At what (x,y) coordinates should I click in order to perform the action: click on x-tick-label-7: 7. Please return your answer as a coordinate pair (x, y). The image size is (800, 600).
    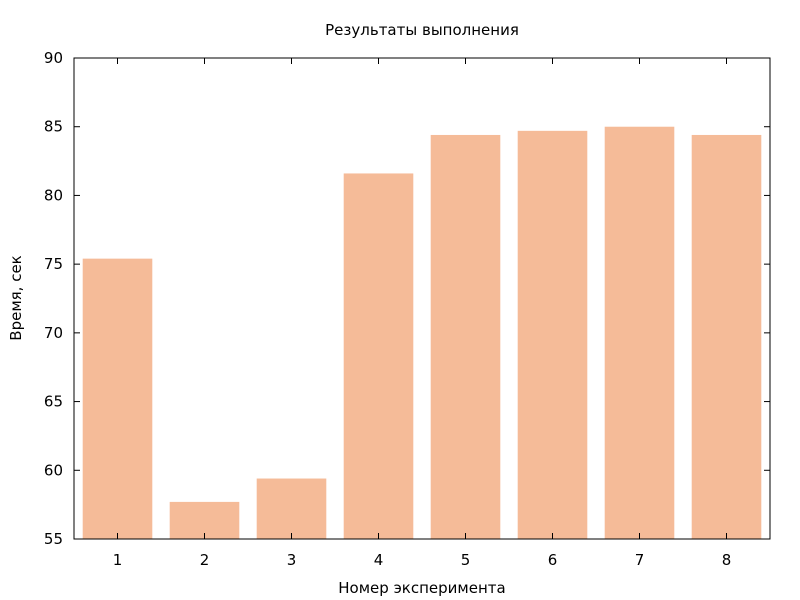
    Looking at the image, I should click on (640, 560).